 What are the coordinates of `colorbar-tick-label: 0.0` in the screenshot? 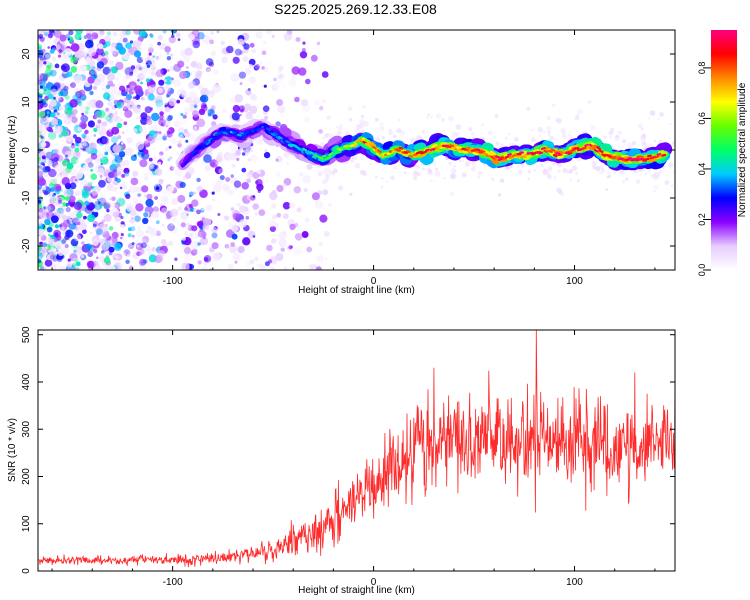 It's located at (702, 270).